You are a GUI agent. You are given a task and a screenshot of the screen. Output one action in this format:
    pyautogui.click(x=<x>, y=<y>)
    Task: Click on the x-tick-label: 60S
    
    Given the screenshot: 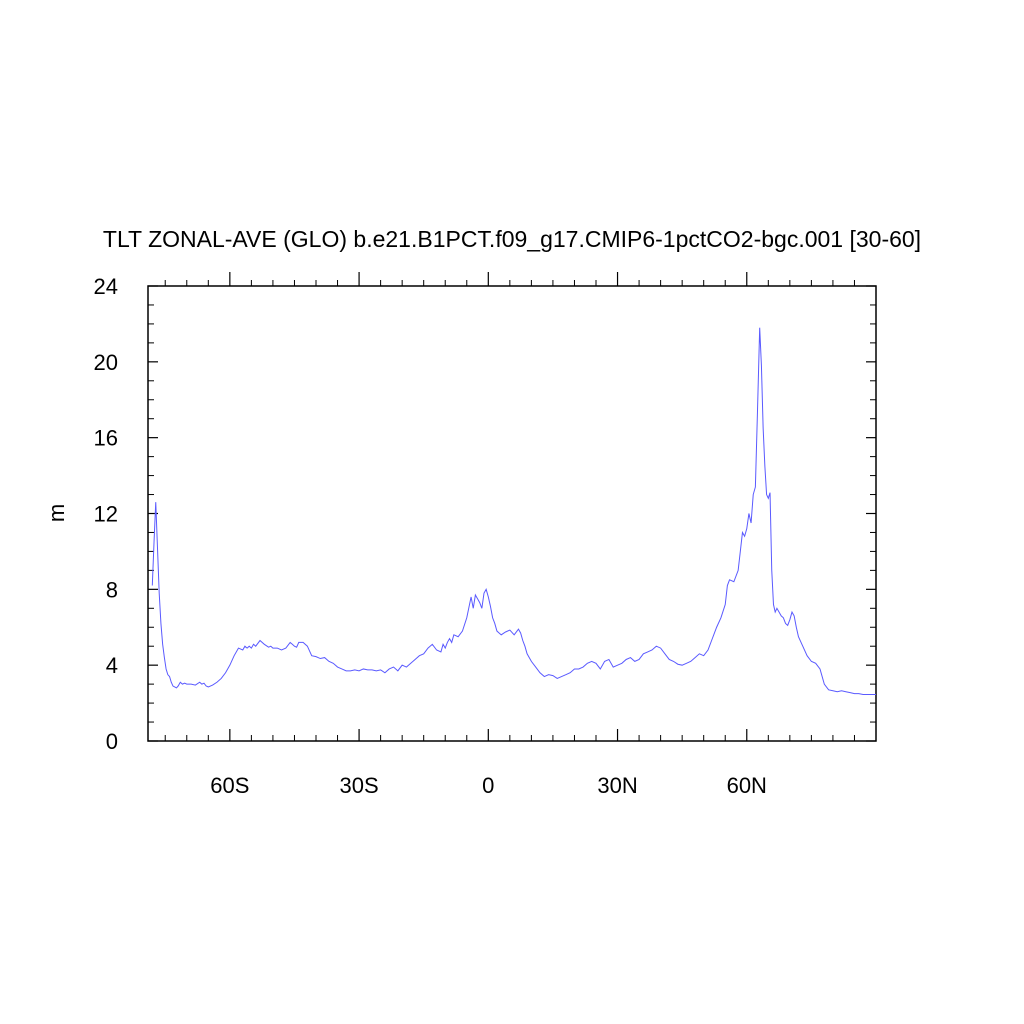 What is the action you would take?
    pyautogui.click(x=229, y=785)
    